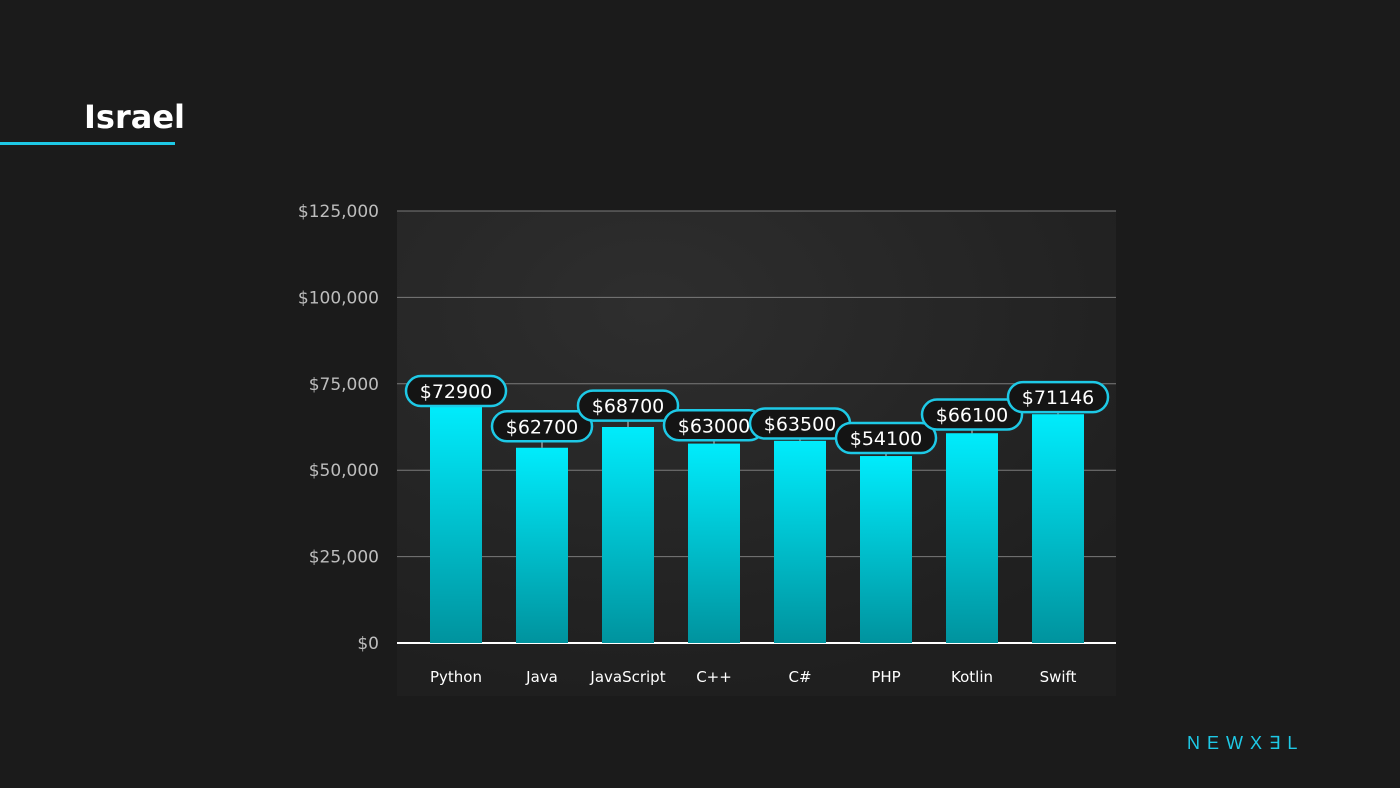  What do you see at coordinates (627, 677) in the screenshot?
I see `x-tick-label: JavaScript` at bounding box center [627, 677].